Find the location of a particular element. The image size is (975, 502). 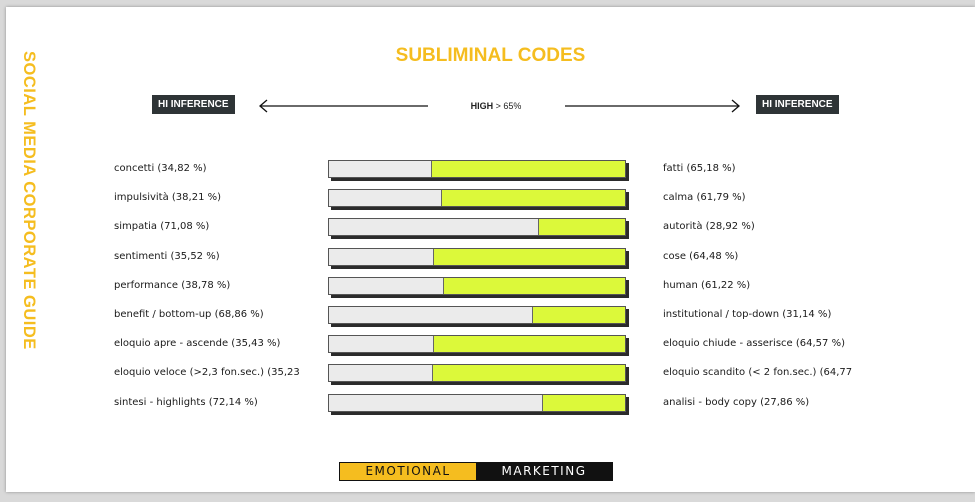

right-arrow-icon is located at coordinates (652, 106).